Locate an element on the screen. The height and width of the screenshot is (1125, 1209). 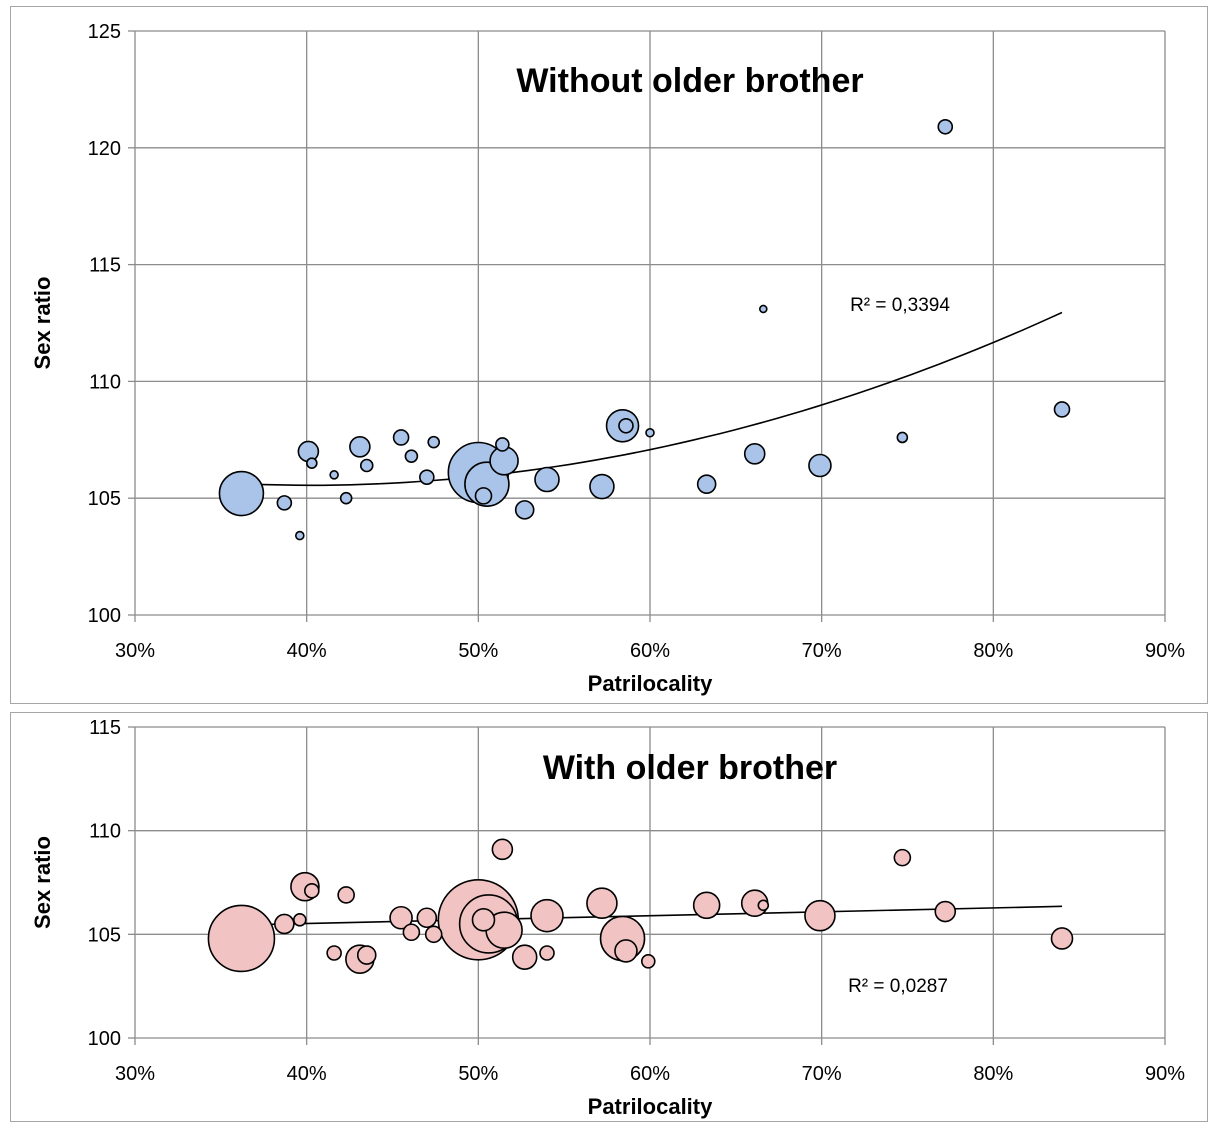
chart-title: Without older brother is located at coordinates (689, 81).